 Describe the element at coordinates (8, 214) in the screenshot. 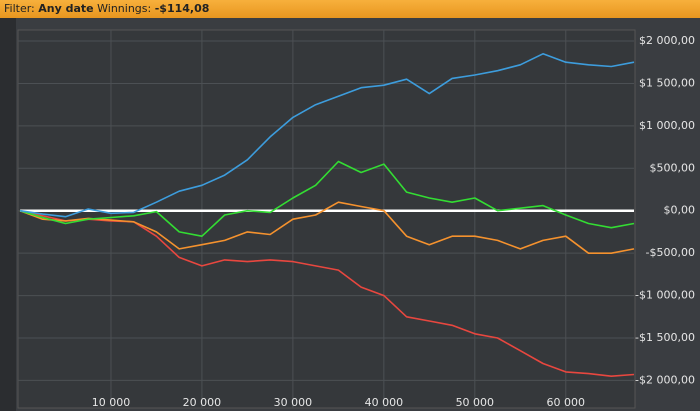

I see `side-strip` at that location.